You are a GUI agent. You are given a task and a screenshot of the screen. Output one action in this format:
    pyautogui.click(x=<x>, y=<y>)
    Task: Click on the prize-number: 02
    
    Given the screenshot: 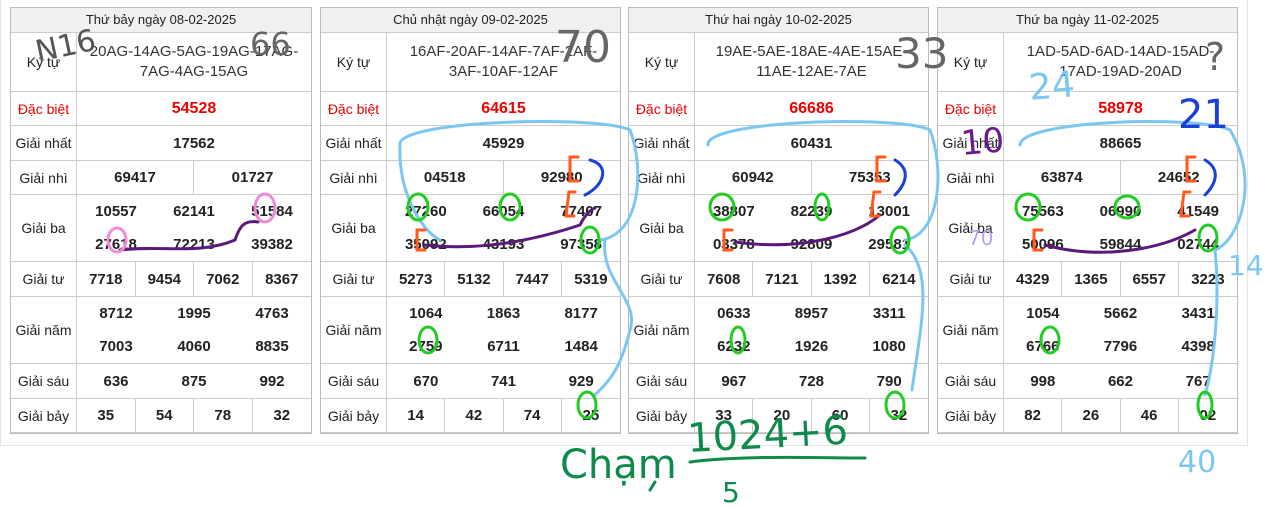 What is the action you would take?
    pyautogui.click(x=1208, y=415)
    